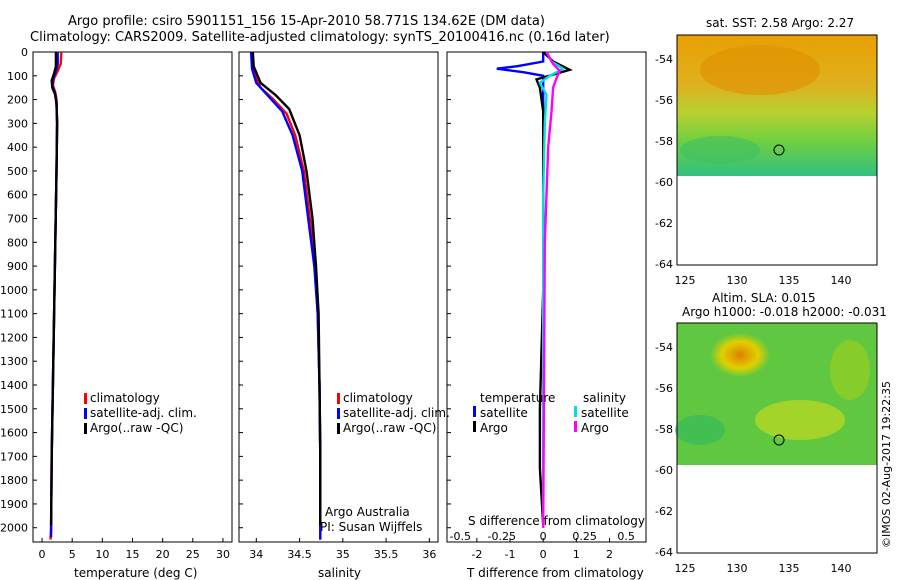  Describe the element at coordinates (14, 385) in the screenshot. I see `depth-tick-label: 1400` at that location.